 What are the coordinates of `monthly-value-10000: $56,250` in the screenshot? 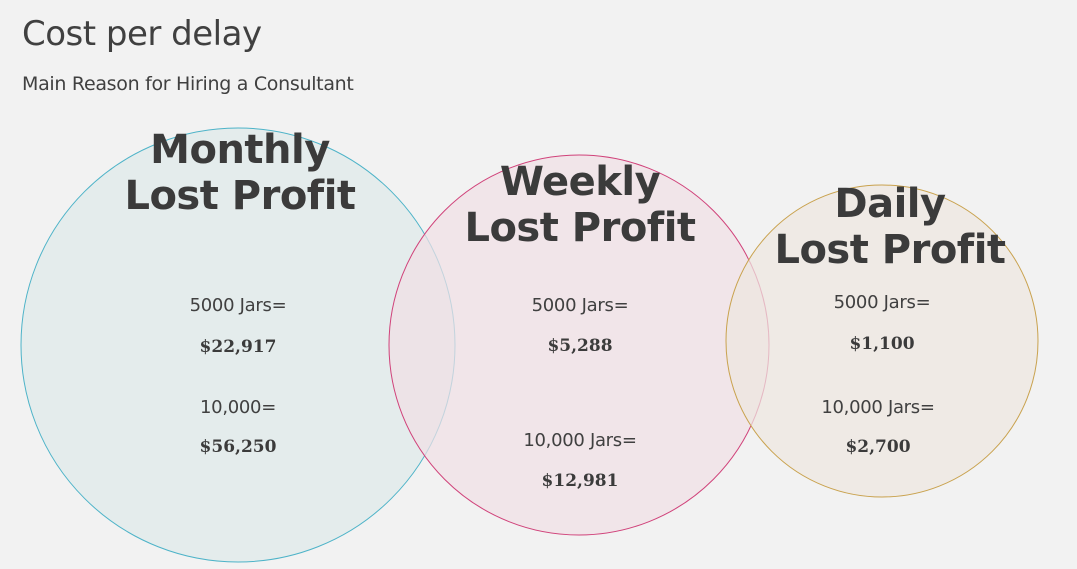 It's located at (238, 447).